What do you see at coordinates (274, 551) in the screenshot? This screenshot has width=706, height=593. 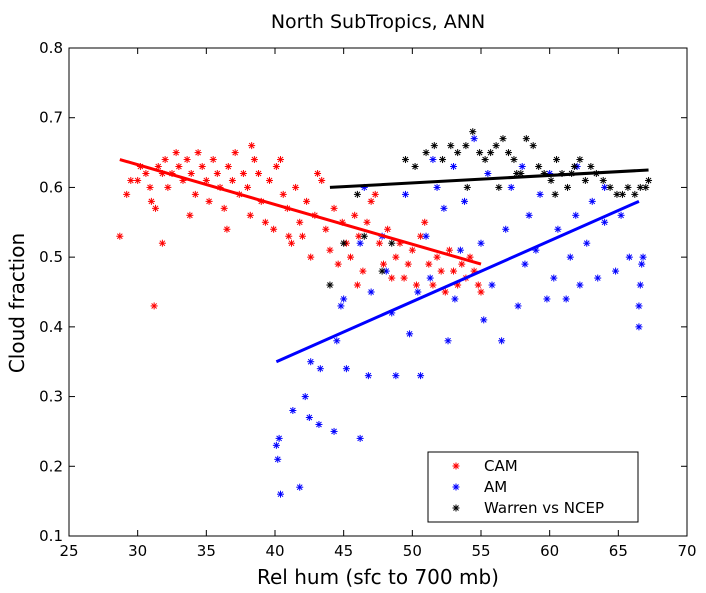 I see `x-tick-label: 40` at bounding box center [274, 551].